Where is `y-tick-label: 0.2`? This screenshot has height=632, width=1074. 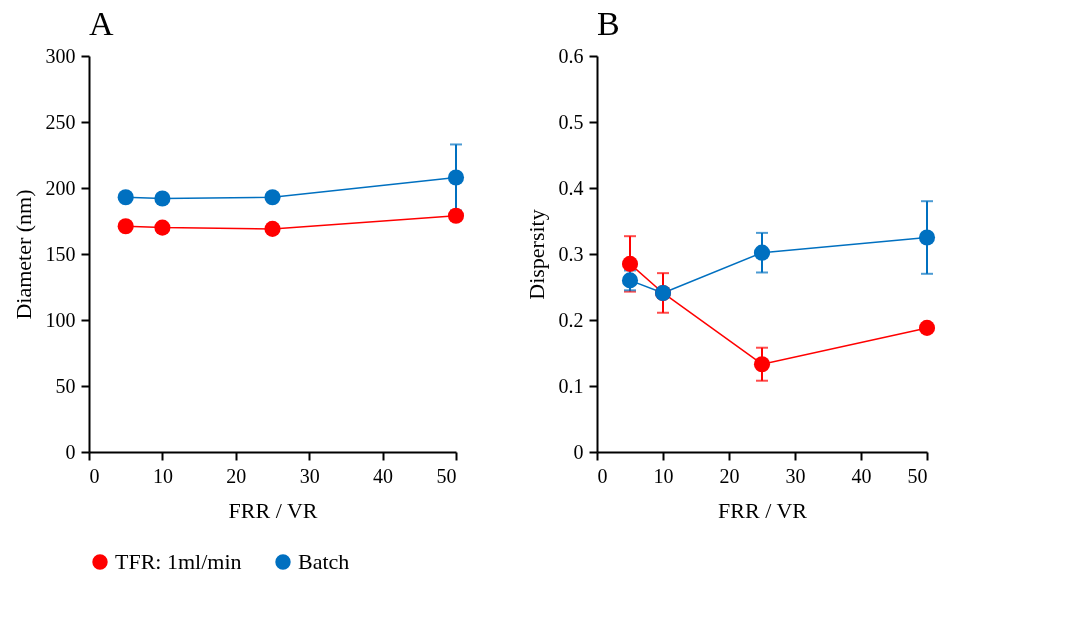
y-tick-label: 0.2 is located at coordinates (571, 319).